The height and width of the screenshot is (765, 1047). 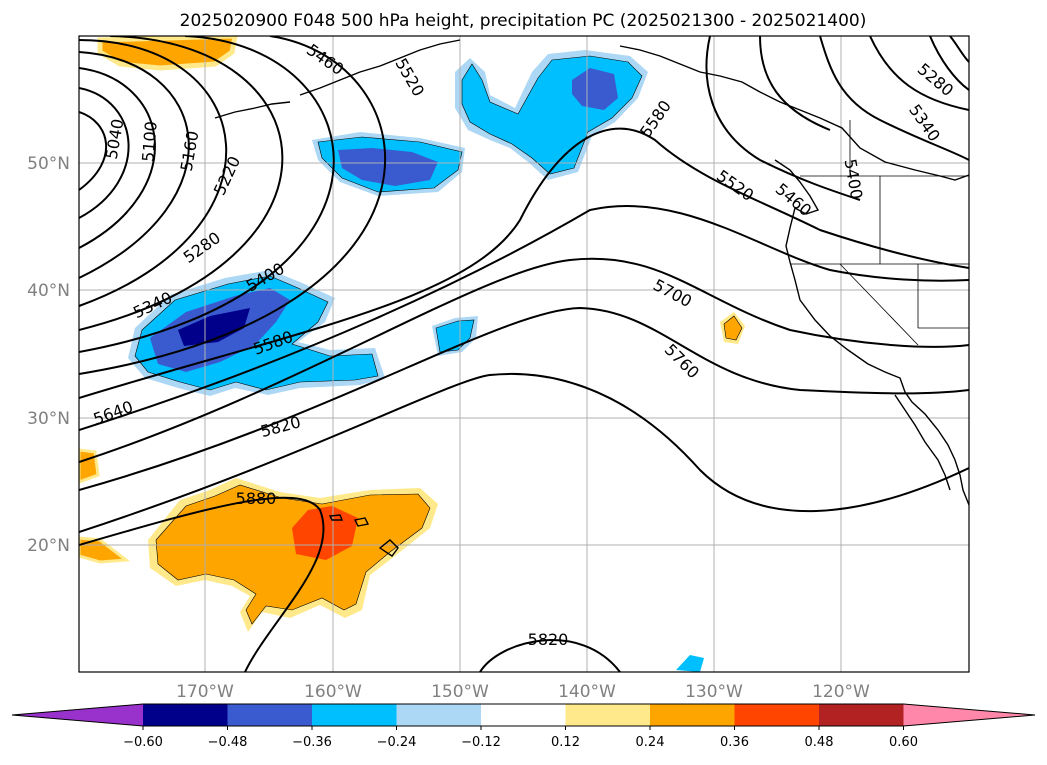 What do you see at coordinates (523, 692) in the screenshot?
I see `longitude-labels: 170°W 160°W 150°W 140°W 130°W 120°W` at bounding box center [523, 692].